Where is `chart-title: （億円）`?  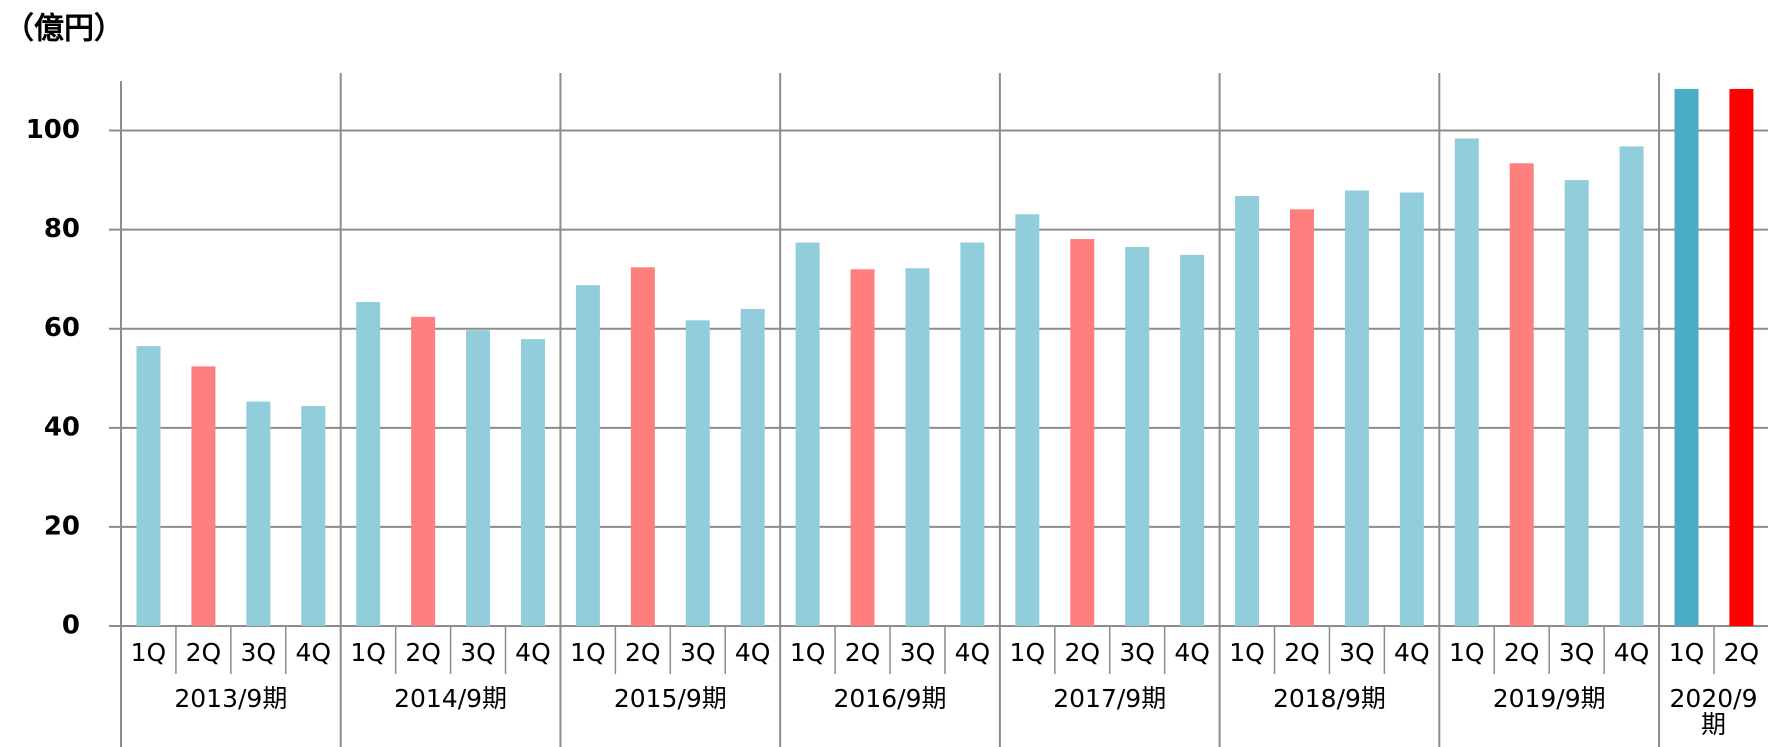
chart-title: （億円） is located at coordinates (64, 29).